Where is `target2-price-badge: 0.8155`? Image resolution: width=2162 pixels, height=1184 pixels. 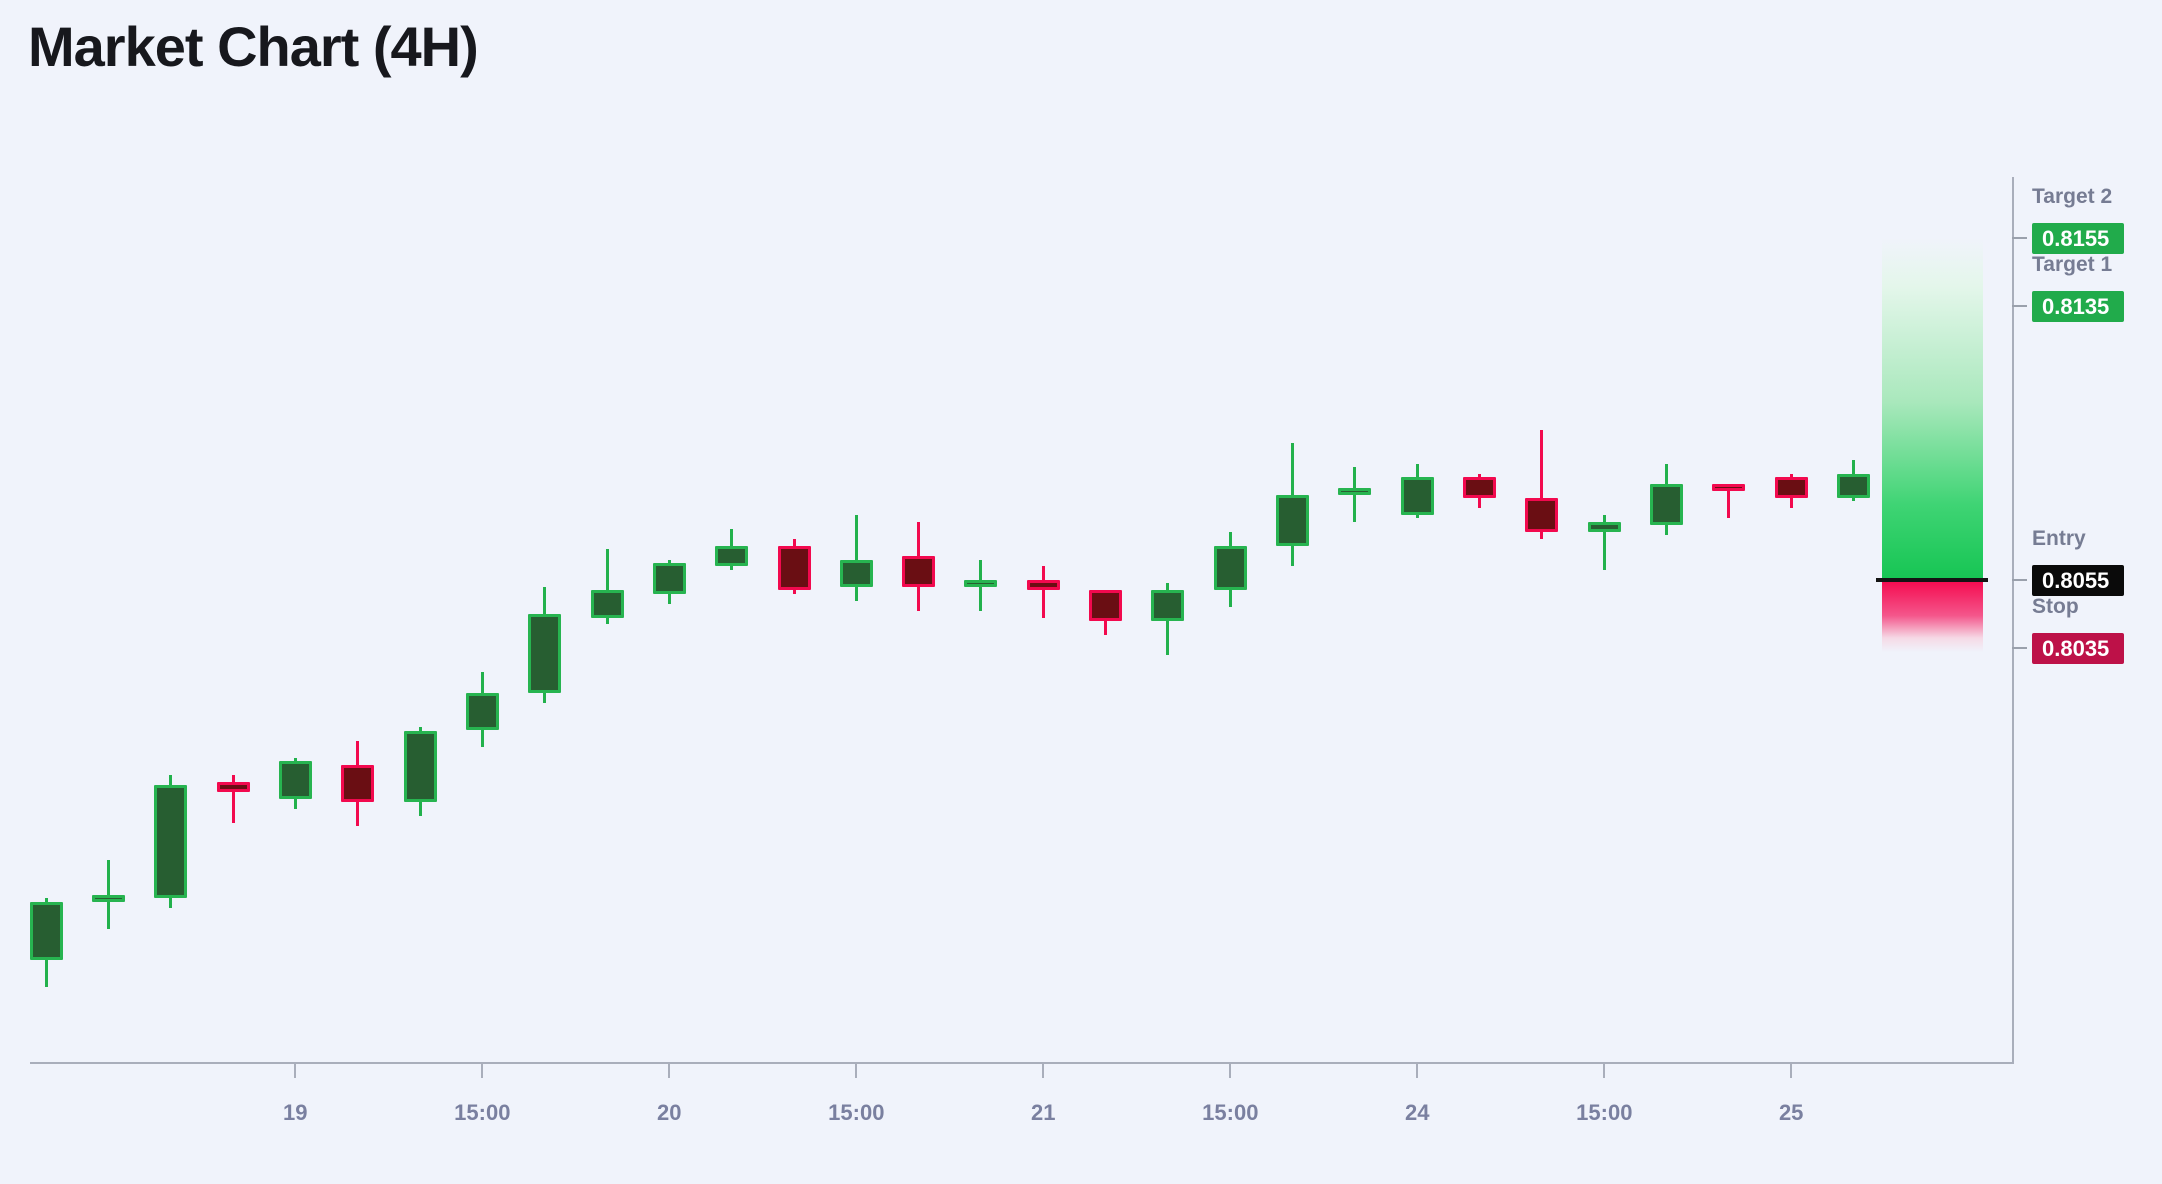
target2-price-badge: 0.8155 is located at coordinates (2078, 238).